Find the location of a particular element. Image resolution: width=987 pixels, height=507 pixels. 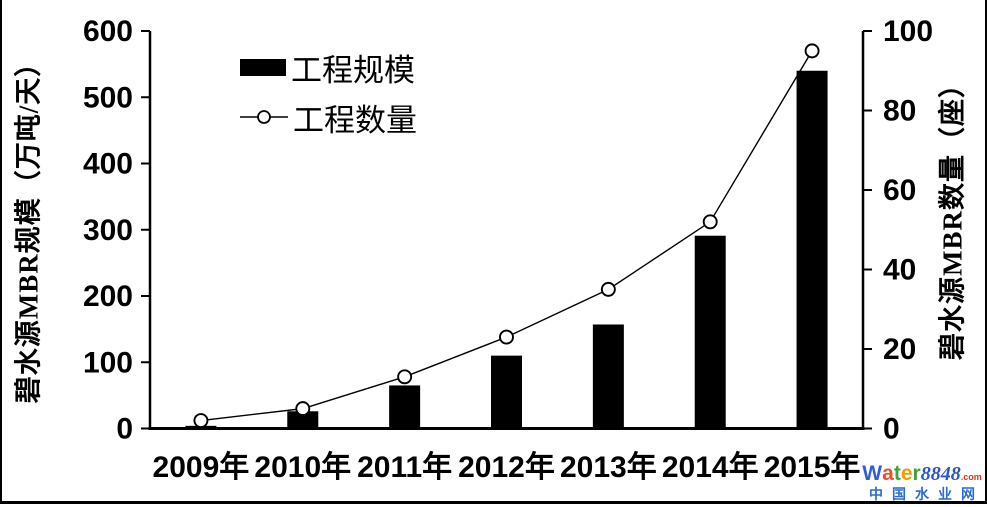

x-axis-tick-label: 2009年 is located at coordinates (201, 467).